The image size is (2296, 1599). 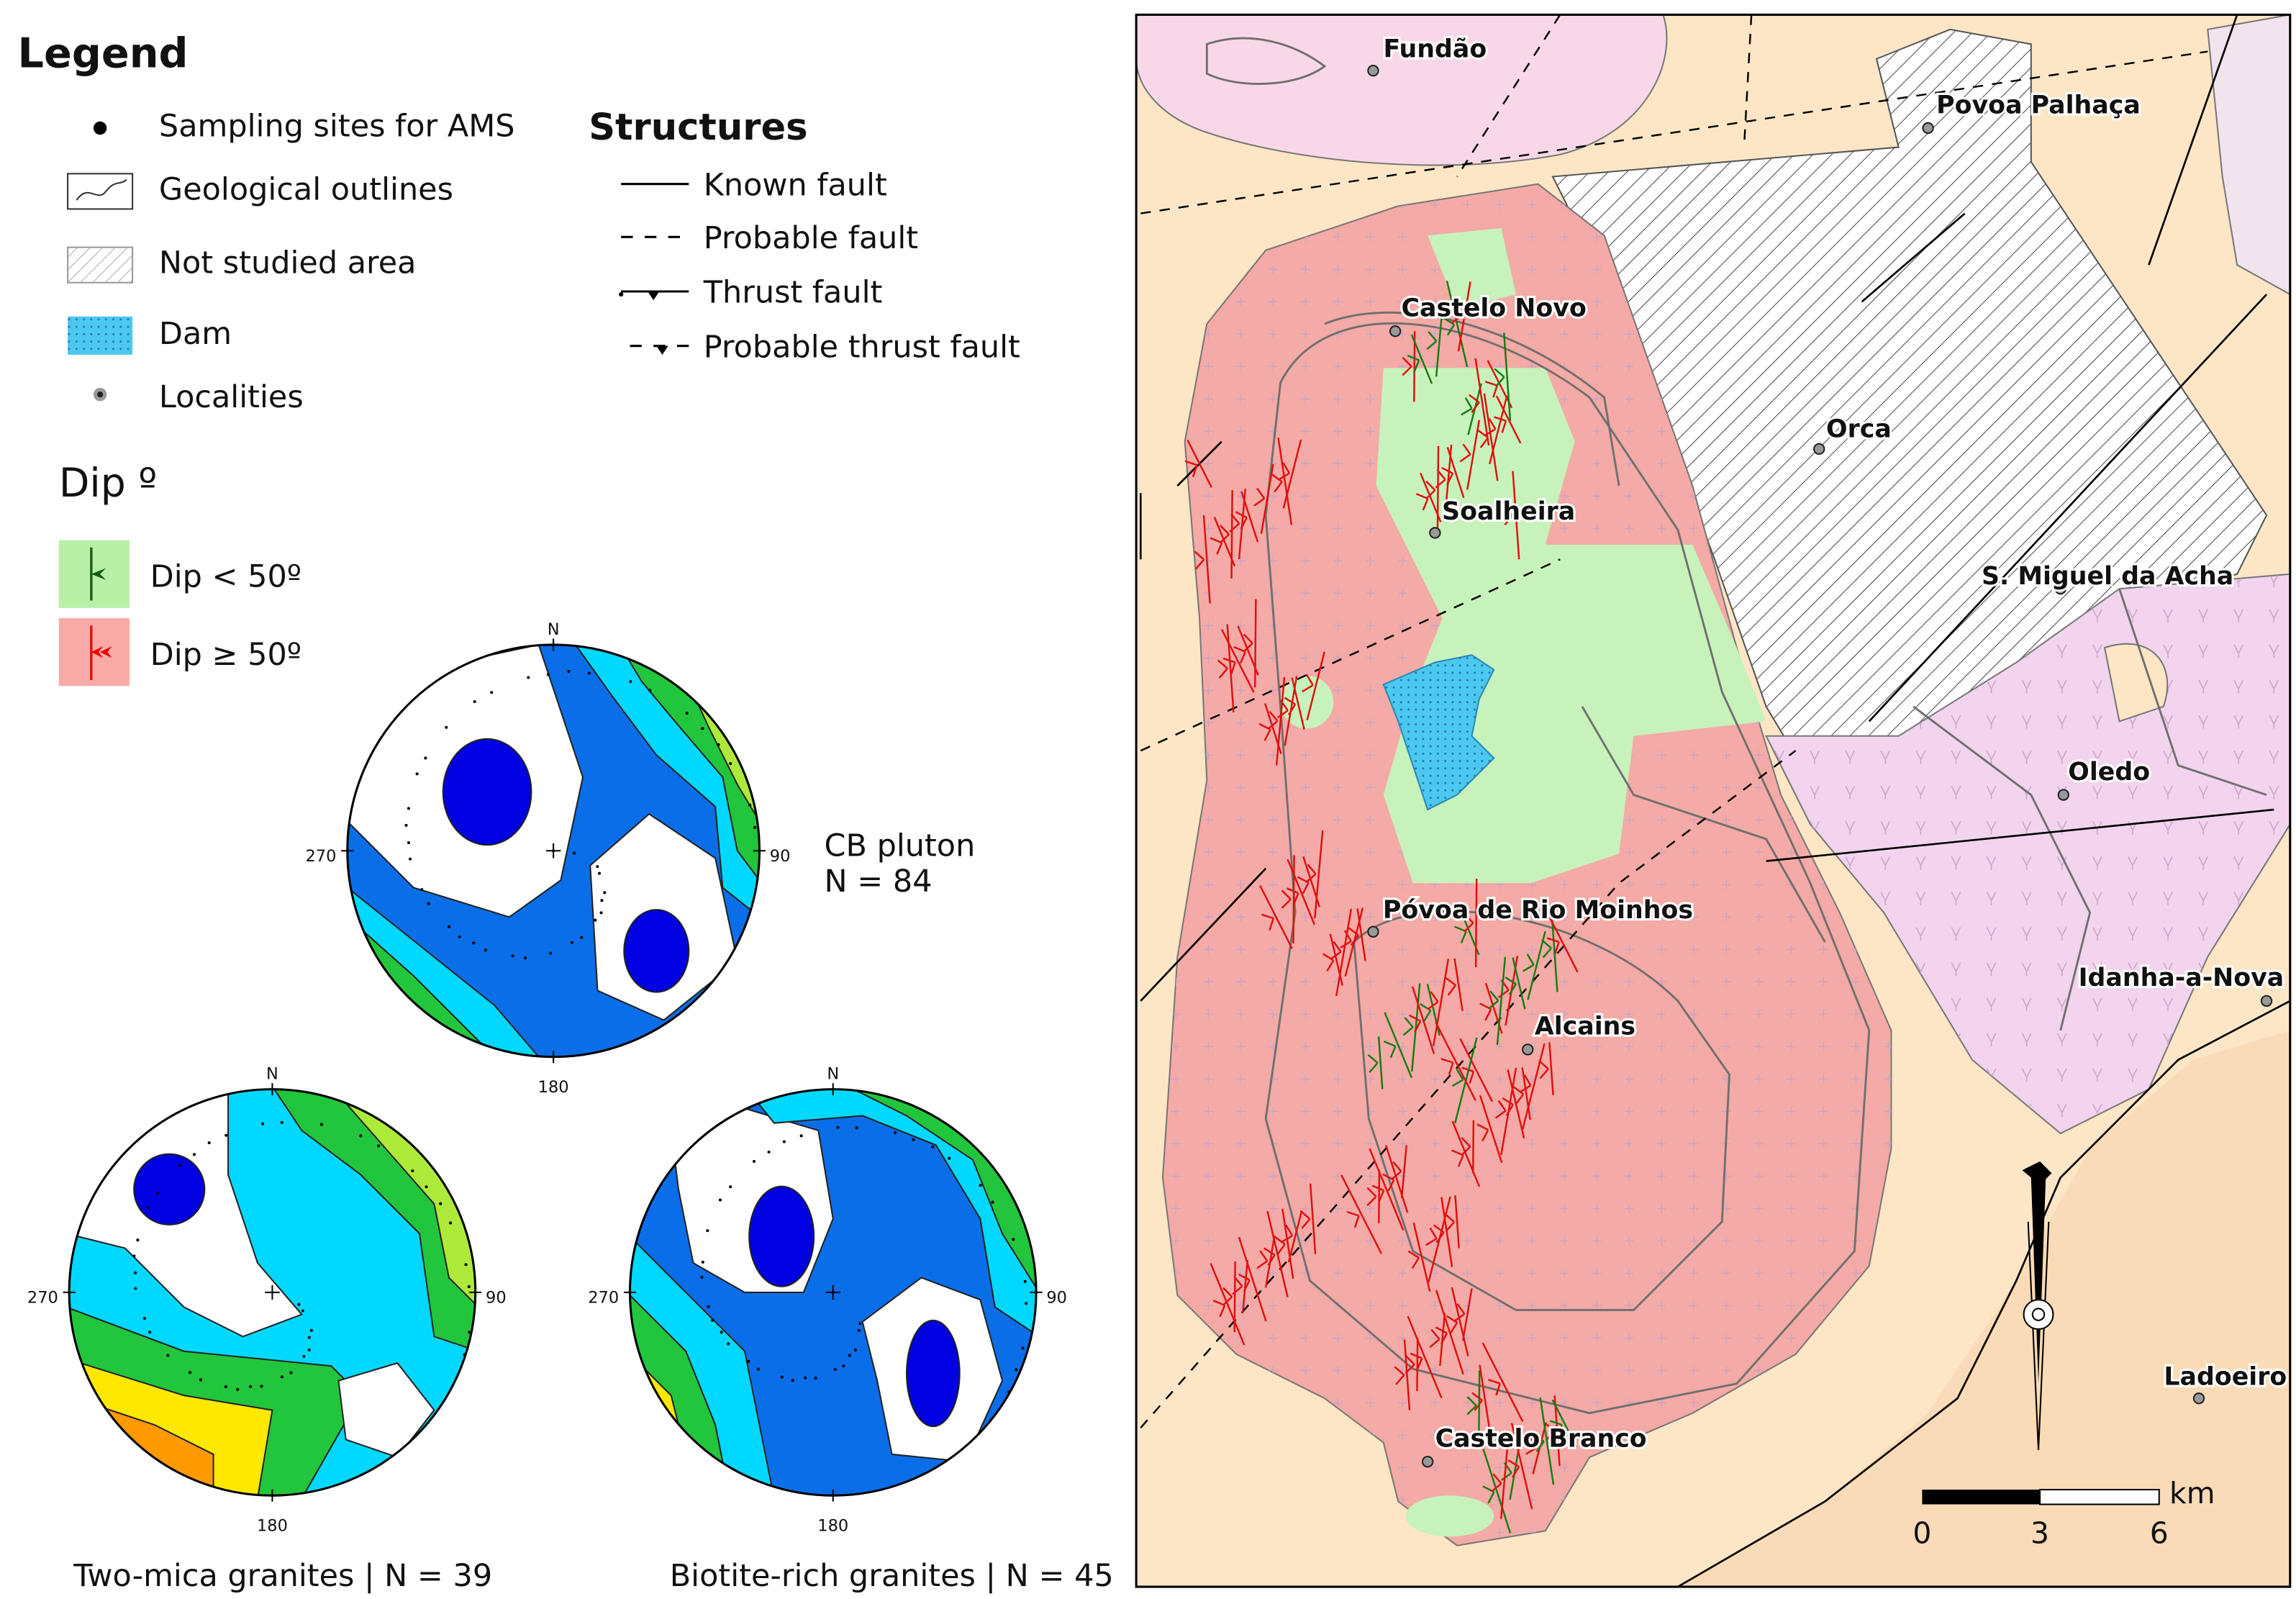 I want to click on scale-label: 6, so click(x=2159, y=1533).